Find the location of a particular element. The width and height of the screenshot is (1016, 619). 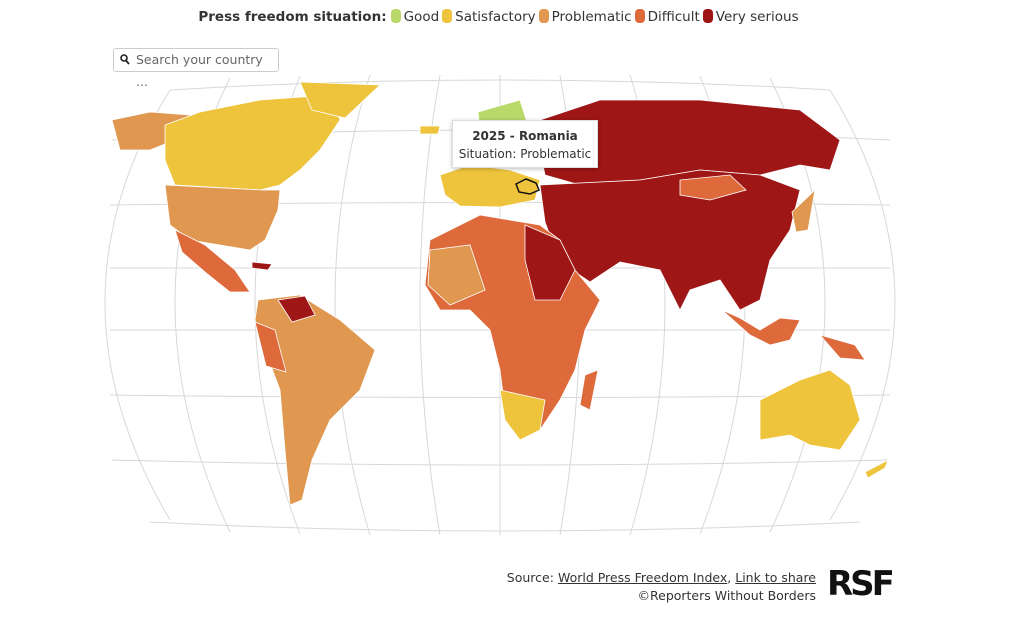

tooltip-title: 2025 - Romania is located at coordinates (525, 136).